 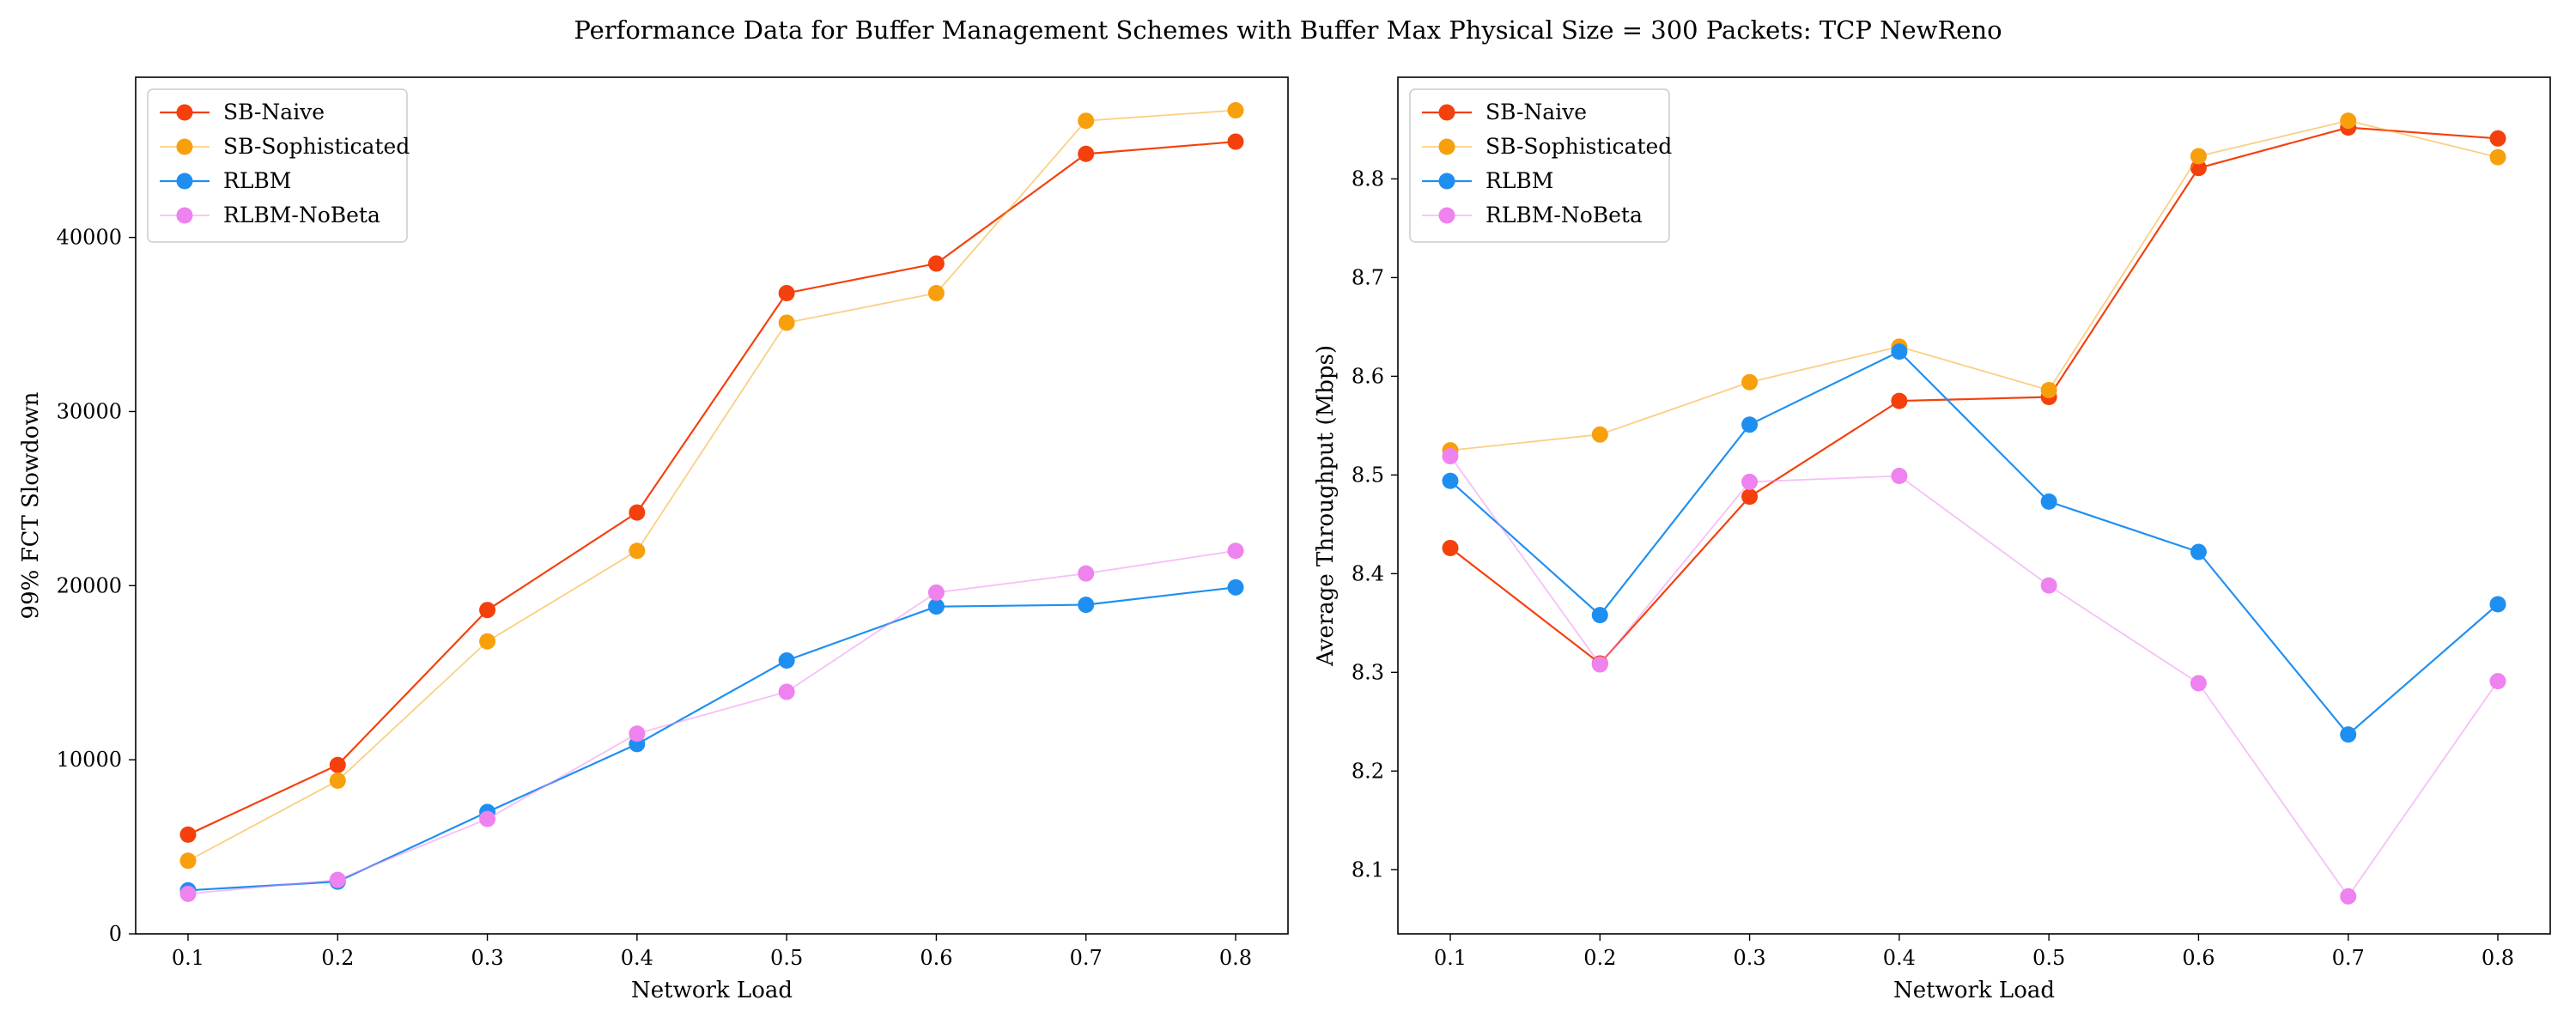 What do you see at coordinates (1368, 277) in the screenshot?
I see `y-tick-label: 8.7` at bounding box center [1368, 277].